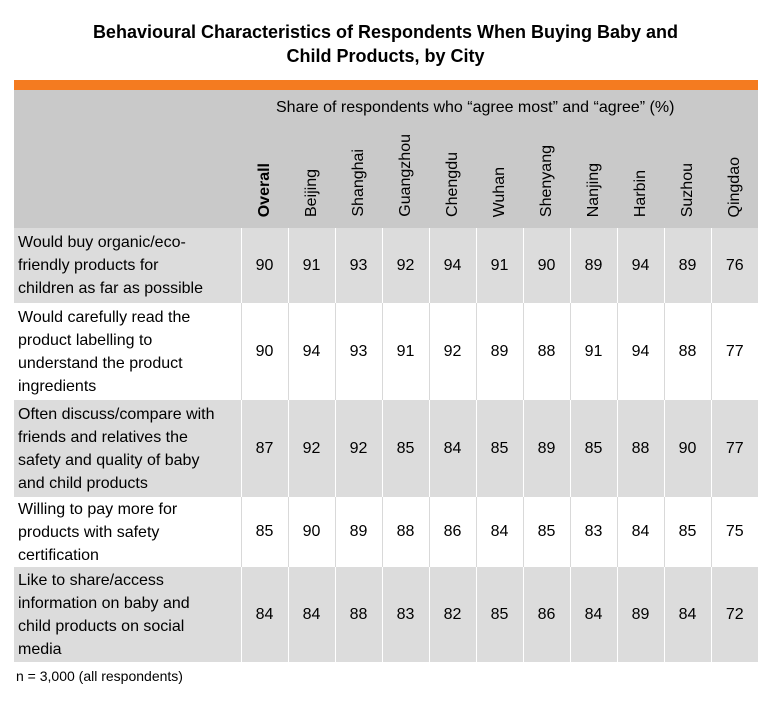 This screenshot has width=771, height=712. What do you see at coordinates (499, 532) in the screenshot?
I see `value-cell-wuhan: 84` at bounding box center [499, 532].